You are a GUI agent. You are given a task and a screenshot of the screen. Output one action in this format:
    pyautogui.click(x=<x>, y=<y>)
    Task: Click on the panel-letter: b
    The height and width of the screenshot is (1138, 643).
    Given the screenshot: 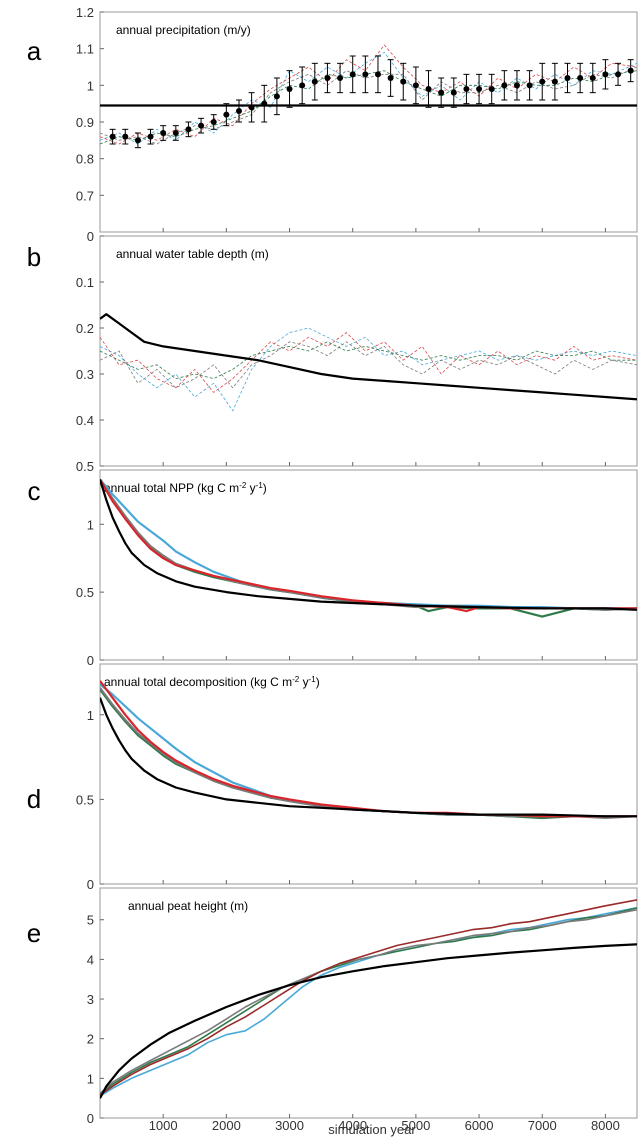 What is the action you would take?
    pyautogui.click(x=34, y=257)
    